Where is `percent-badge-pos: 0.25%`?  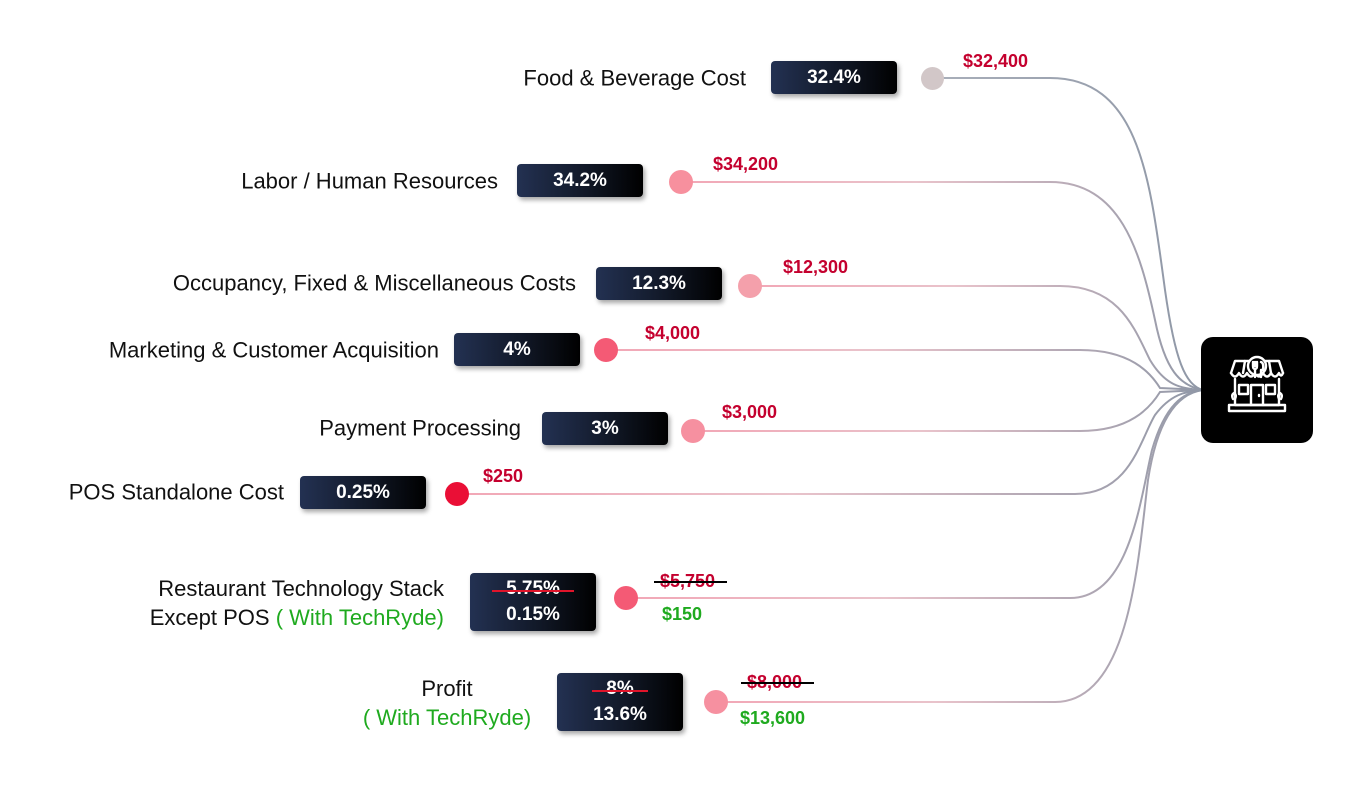
percent-badge-pos: 0.25% is located at coordinates (363, 492).